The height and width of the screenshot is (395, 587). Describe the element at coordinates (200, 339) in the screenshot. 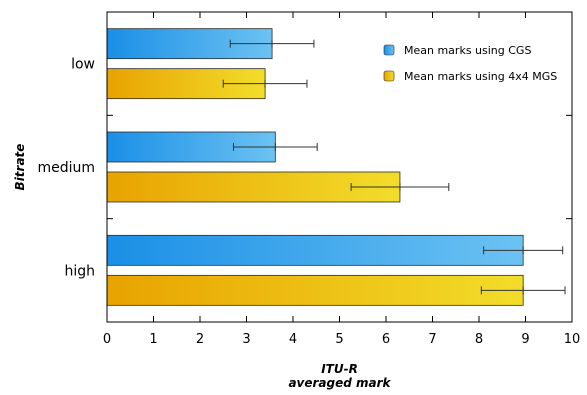

I see `x-tick-label-2: 2` at that location.